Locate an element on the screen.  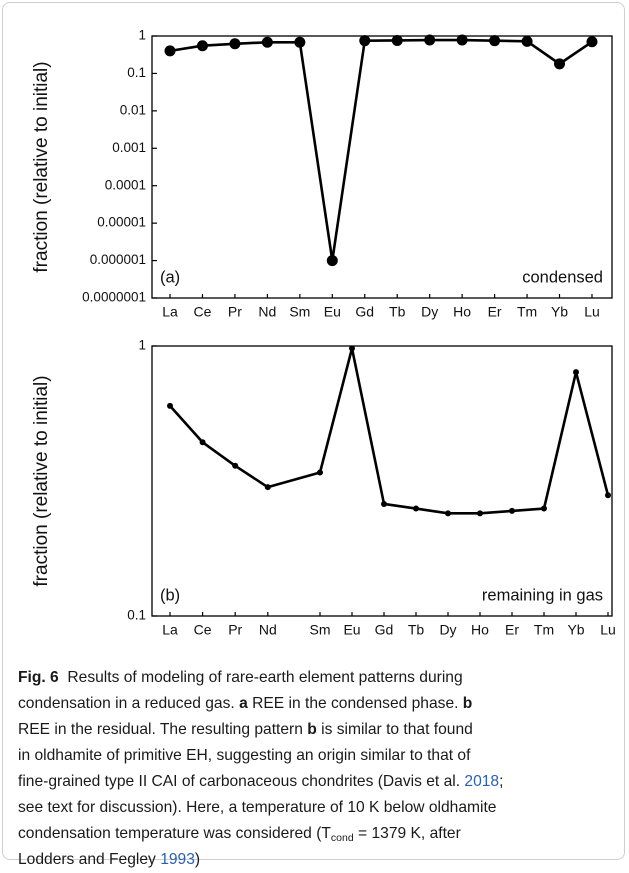
caption-subscript: cond is located at coordinates (342, 838).